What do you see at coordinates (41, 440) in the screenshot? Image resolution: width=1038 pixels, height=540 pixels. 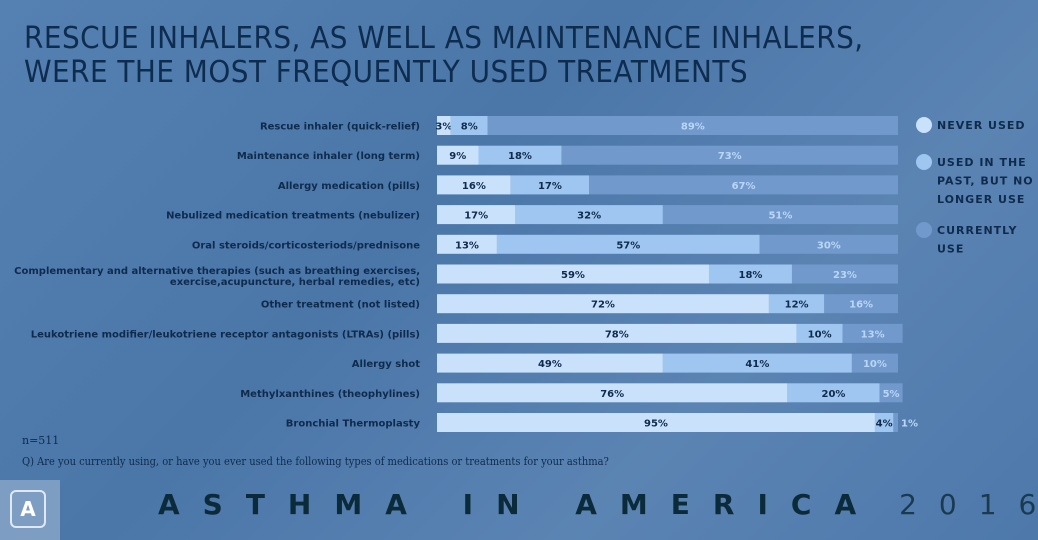 I see `sample-size: n=511` at bounding box center [41, 440].